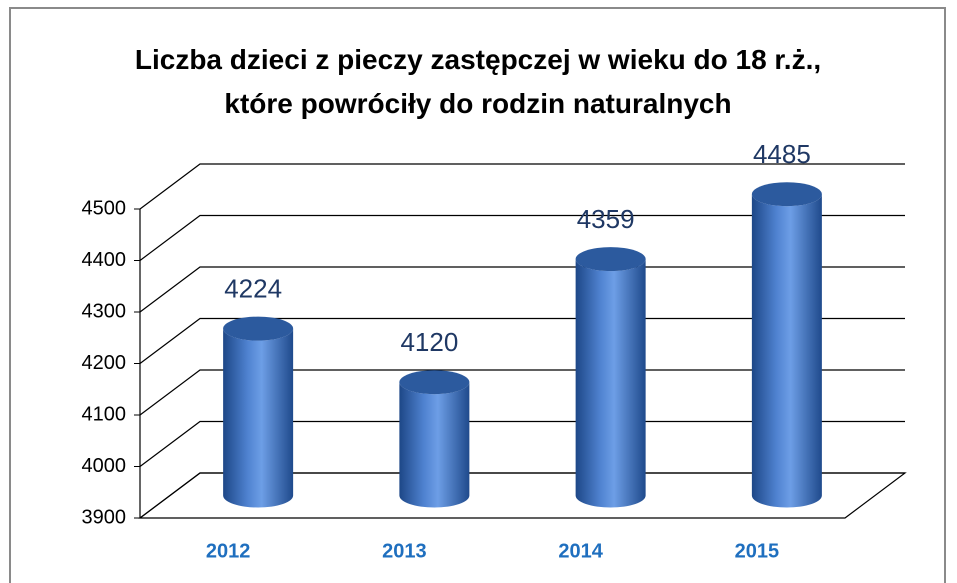 Image resolution: width=957 pixels, height=583 pixels. Describe the element at coordinates (104, 260) in the screenshot. I see `y-tick-label: 4400` at that location.